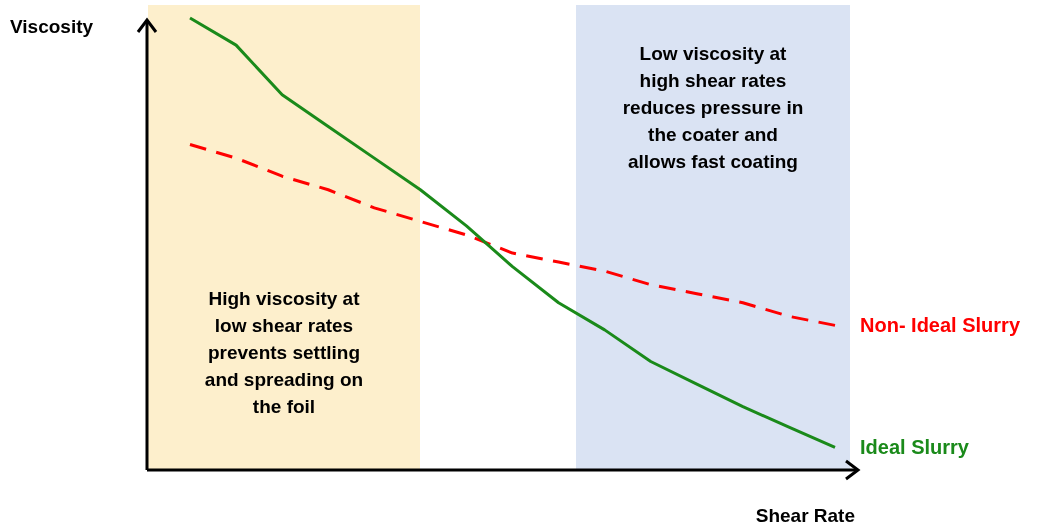 The height and width of the screenshot is (530, 1049). I want to click on series-label: Non- Ideal Slurry, so click(940, 325).